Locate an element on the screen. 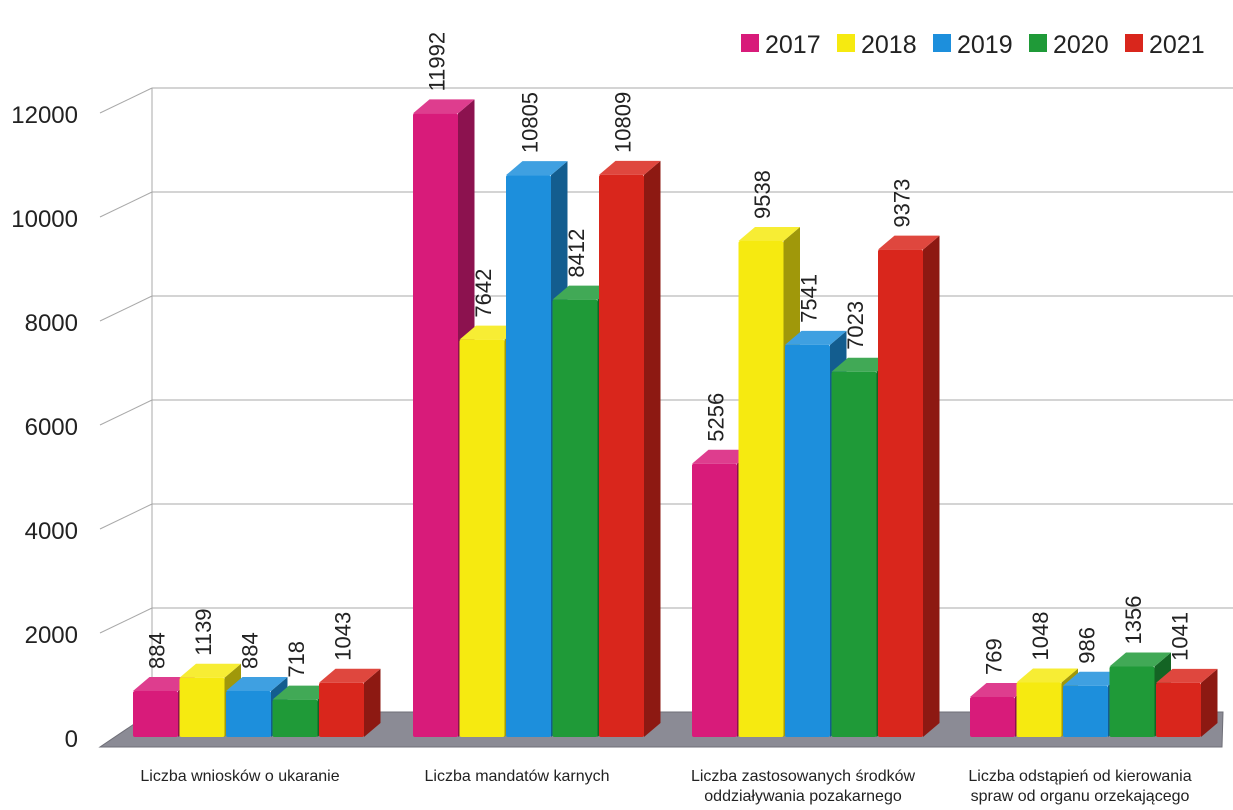  data-label: 11992 is located at coordinates (437, 62).